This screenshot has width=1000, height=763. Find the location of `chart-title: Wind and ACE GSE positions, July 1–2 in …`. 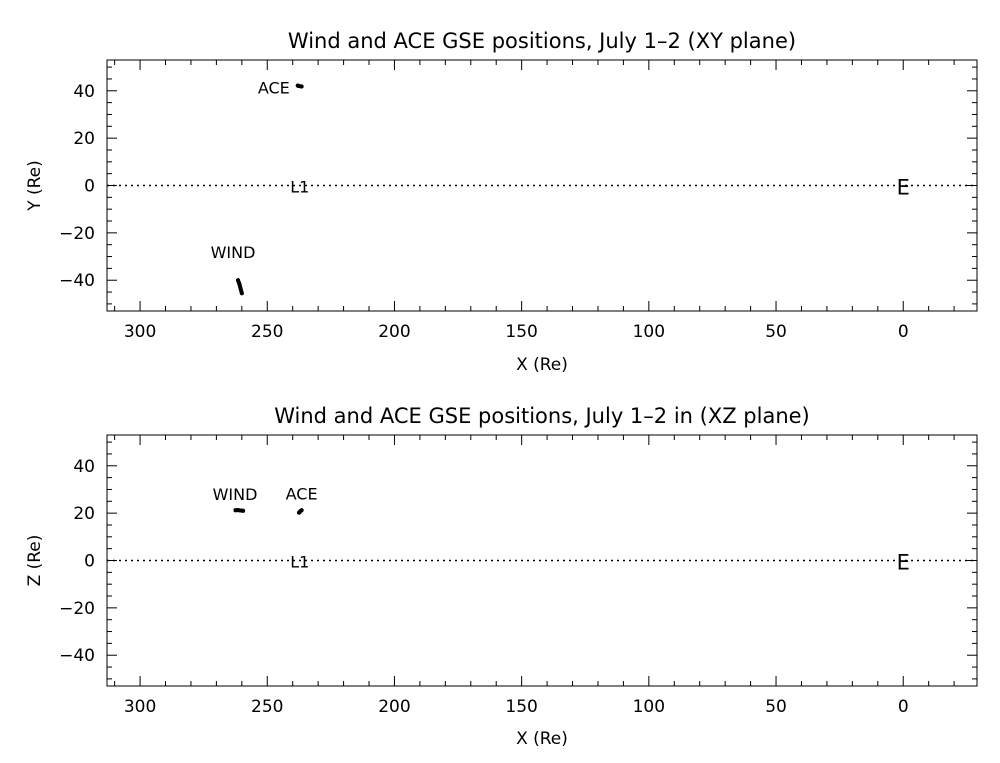

chart-title: Wind and ACE GSE positions, July 1–2 in … is located at coordinates (542, 416).